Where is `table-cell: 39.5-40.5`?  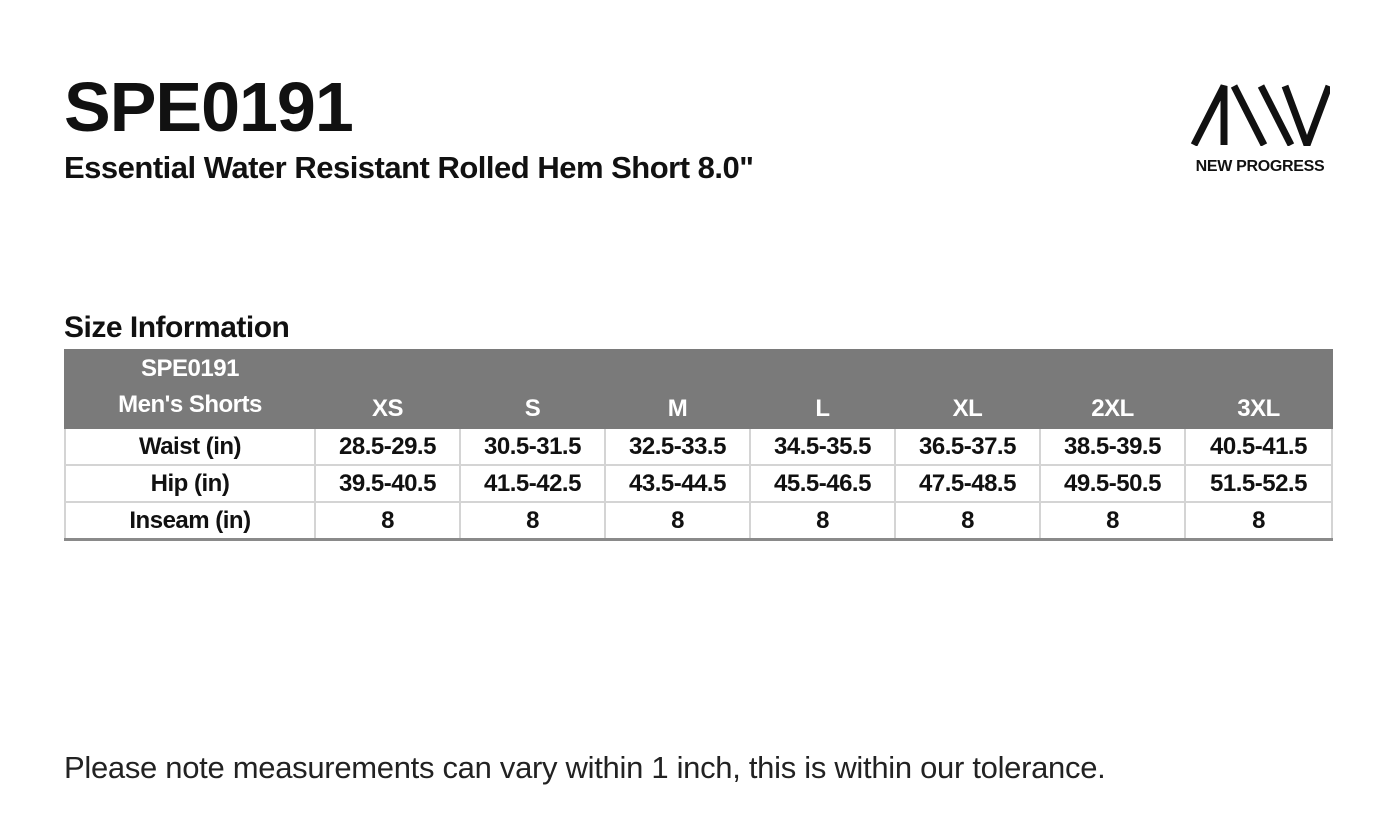 table-cell: 39.5-40.5 is located at coordinates (387, 483).